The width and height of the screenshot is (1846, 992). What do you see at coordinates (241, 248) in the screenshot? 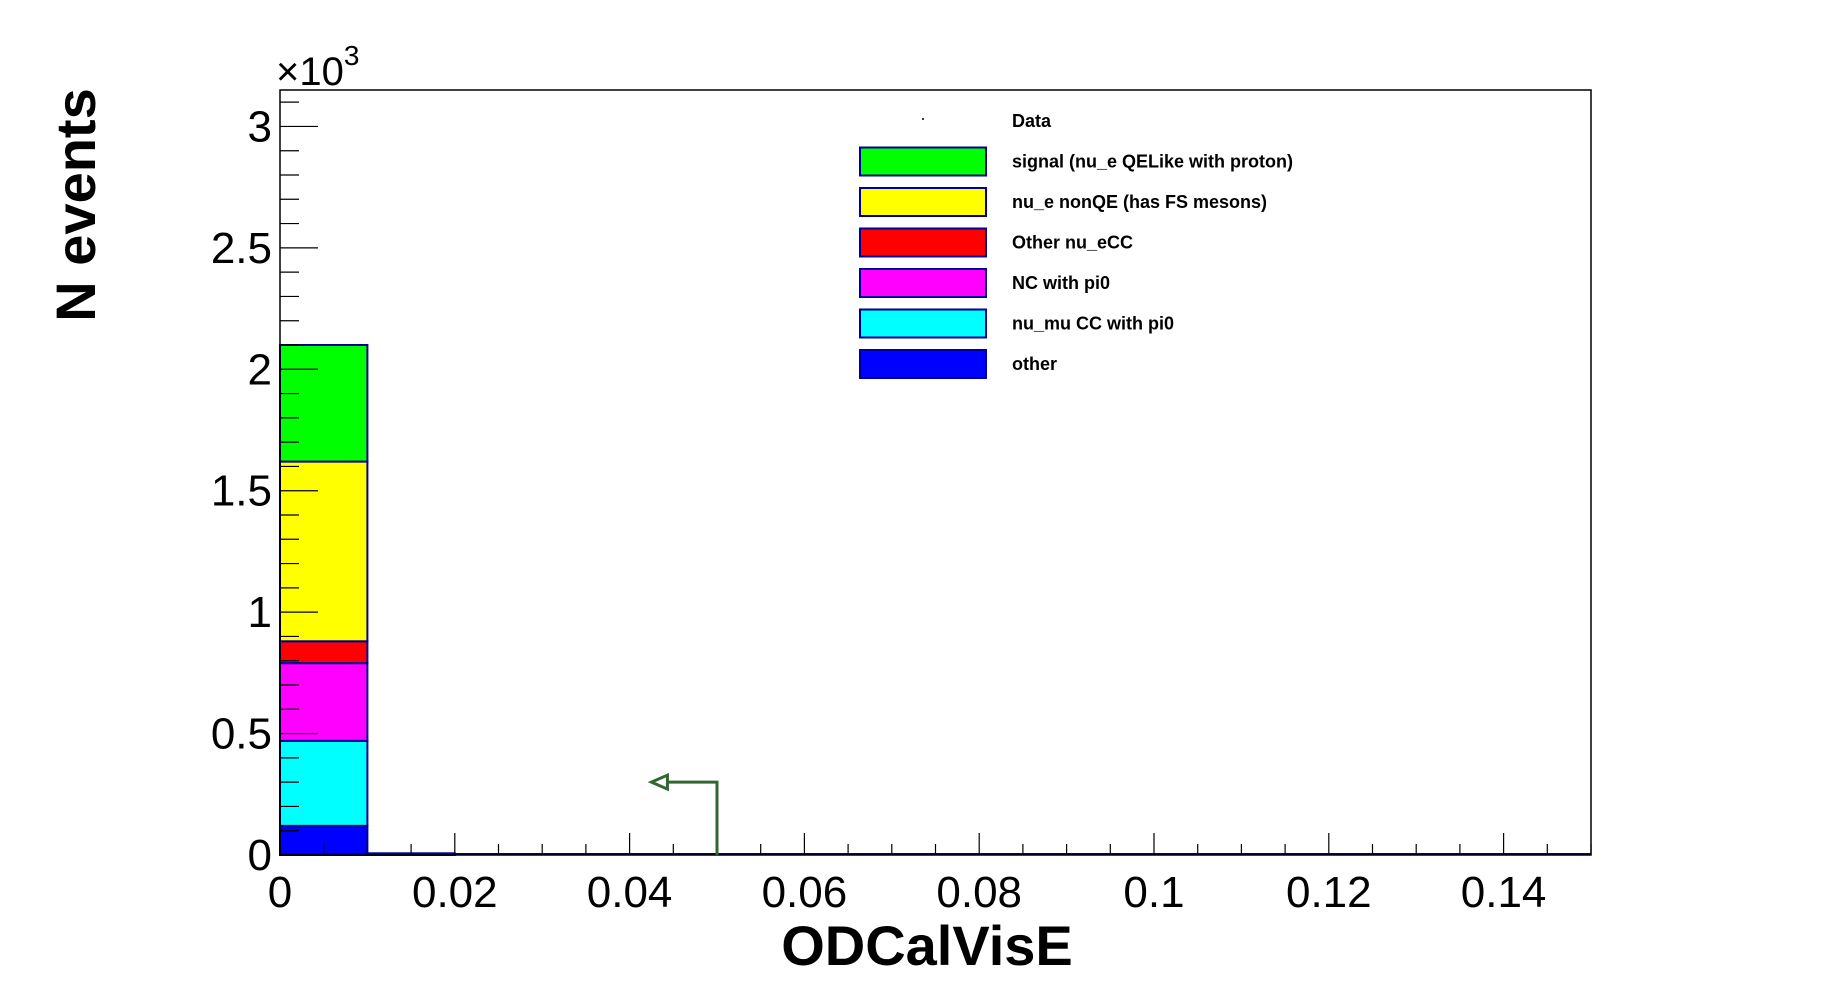
I see `y-tick-label: 2.5` at bounding box center [241, 248].